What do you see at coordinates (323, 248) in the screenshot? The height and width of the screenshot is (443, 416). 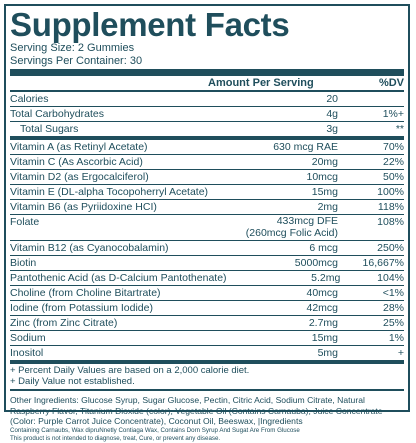 I see `nutrient-amount: 6 mcg` at bounding box center [323, 248].